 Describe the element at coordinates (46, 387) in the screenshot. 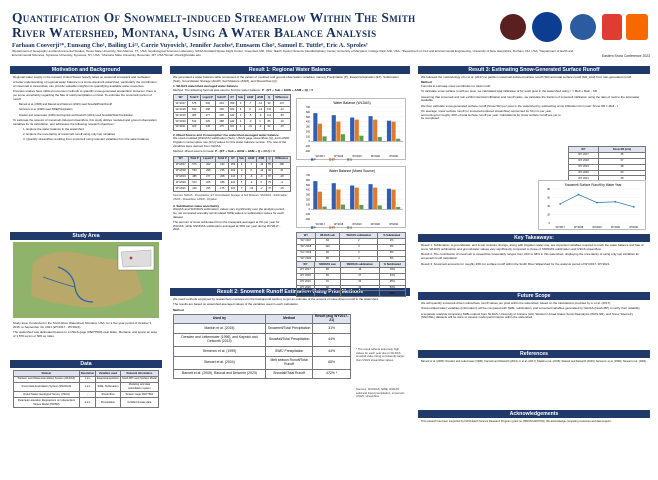

I see `table-cell: Snow Data Assimilation System (SNODAS)` at that location.